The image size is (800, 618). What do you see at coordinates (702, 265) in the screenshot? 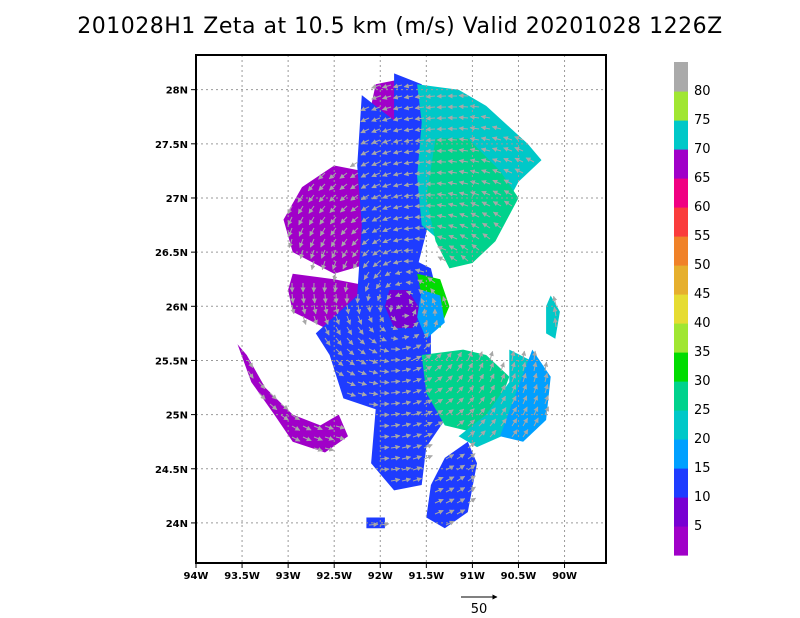
I see `colorbar-label-9: 50` at bounding box center [702, 265].